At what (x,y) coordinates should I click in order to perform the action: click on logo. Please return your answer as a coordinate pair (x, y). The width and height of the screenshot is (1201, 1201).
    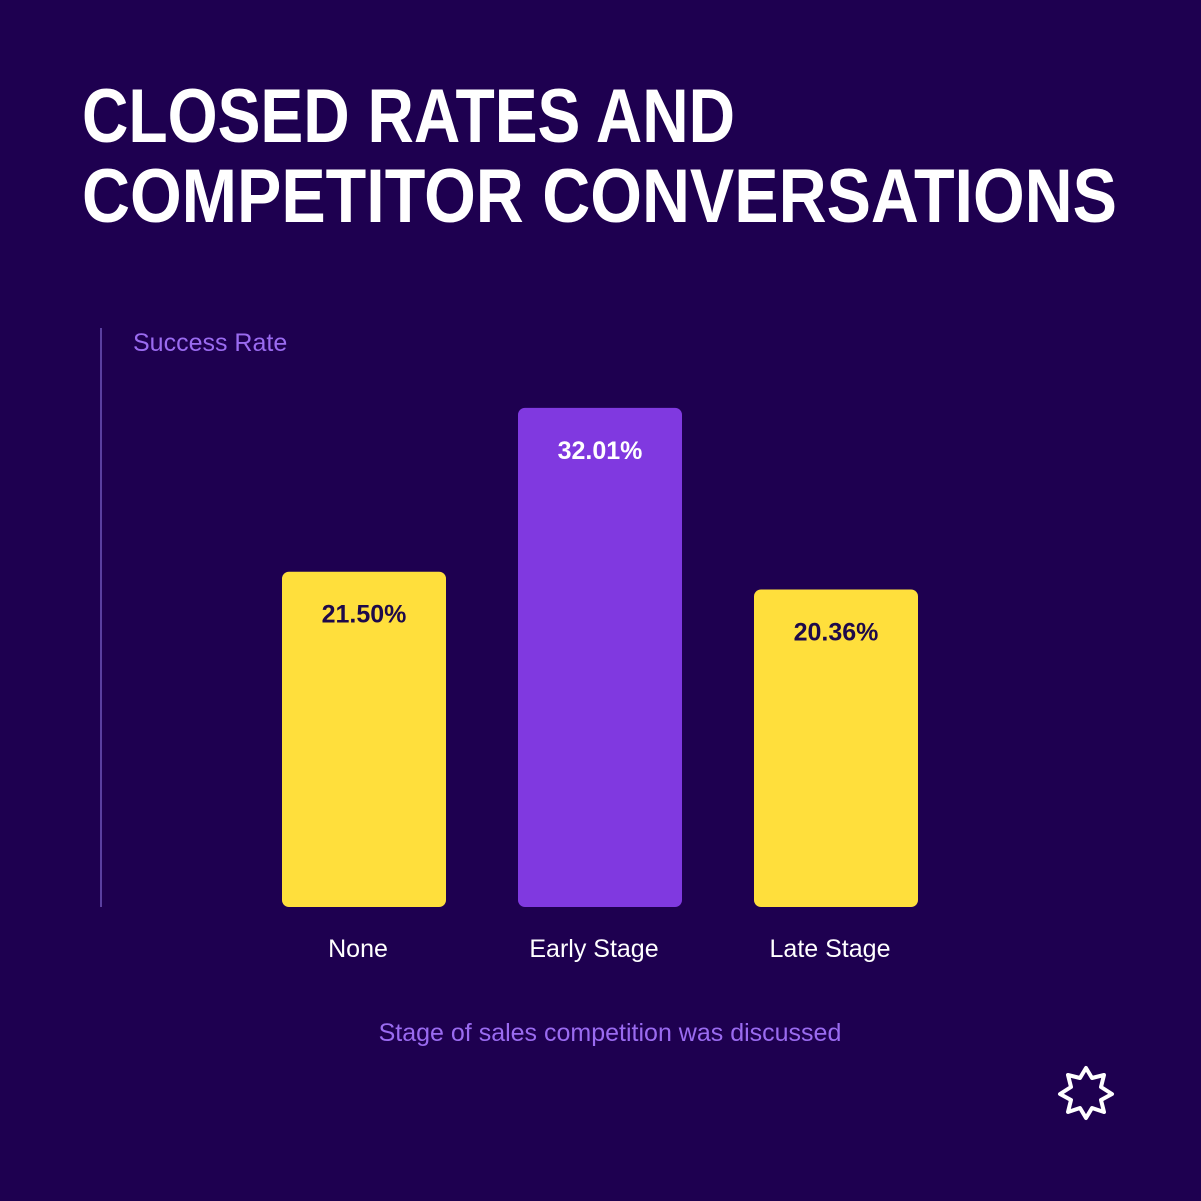
    Looking at the image, I should click on (1086, 1093).